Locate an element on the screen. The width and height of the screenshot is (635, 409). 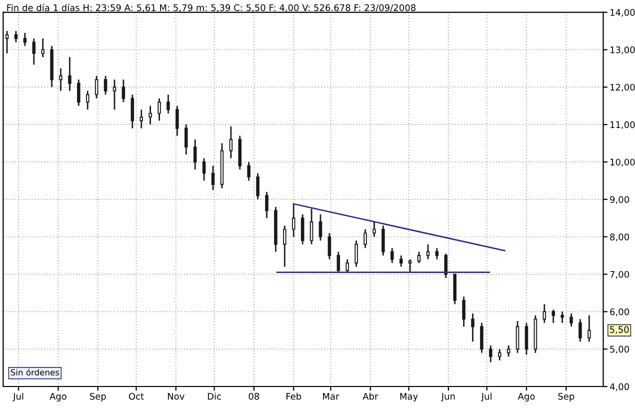
x-tick-label: Dic is located at coordinates (214, 396).